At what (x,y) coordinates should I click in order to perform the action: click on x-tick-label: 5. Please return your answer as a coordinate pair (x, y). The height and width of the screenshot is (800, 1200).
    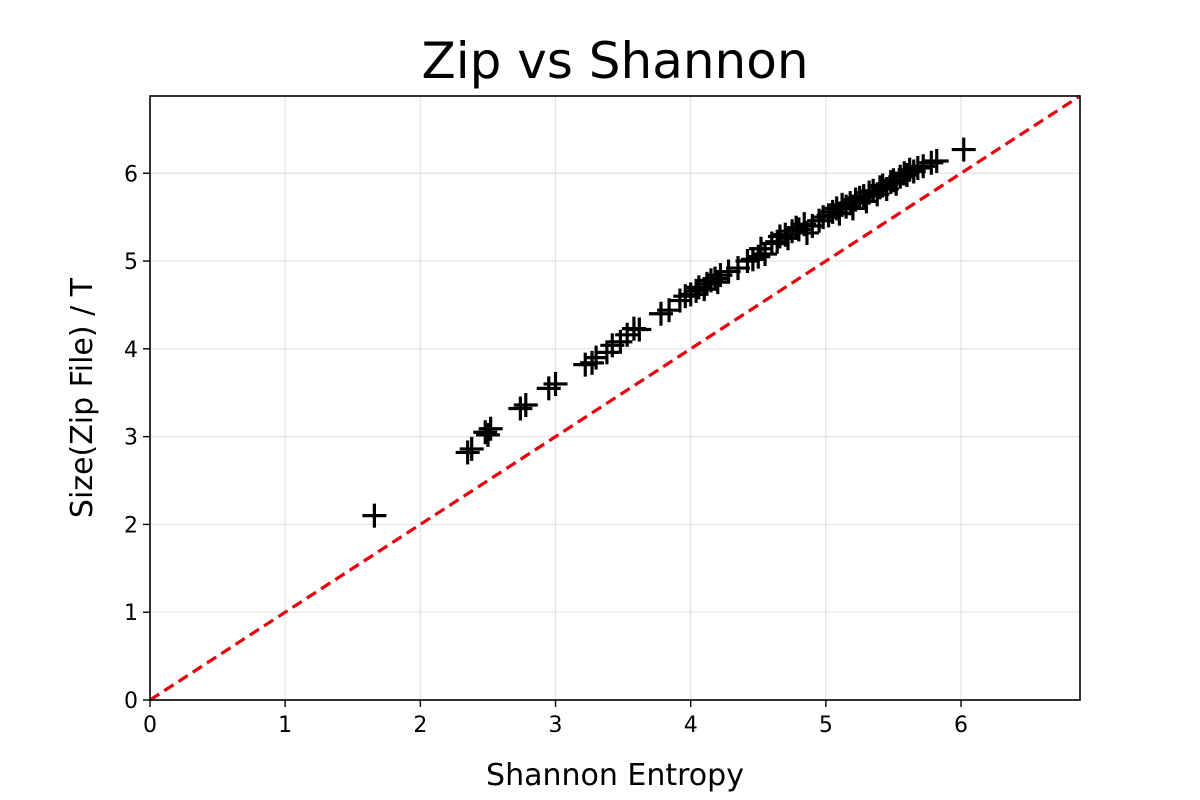
    Looking at the image, I should click on (826, 725).